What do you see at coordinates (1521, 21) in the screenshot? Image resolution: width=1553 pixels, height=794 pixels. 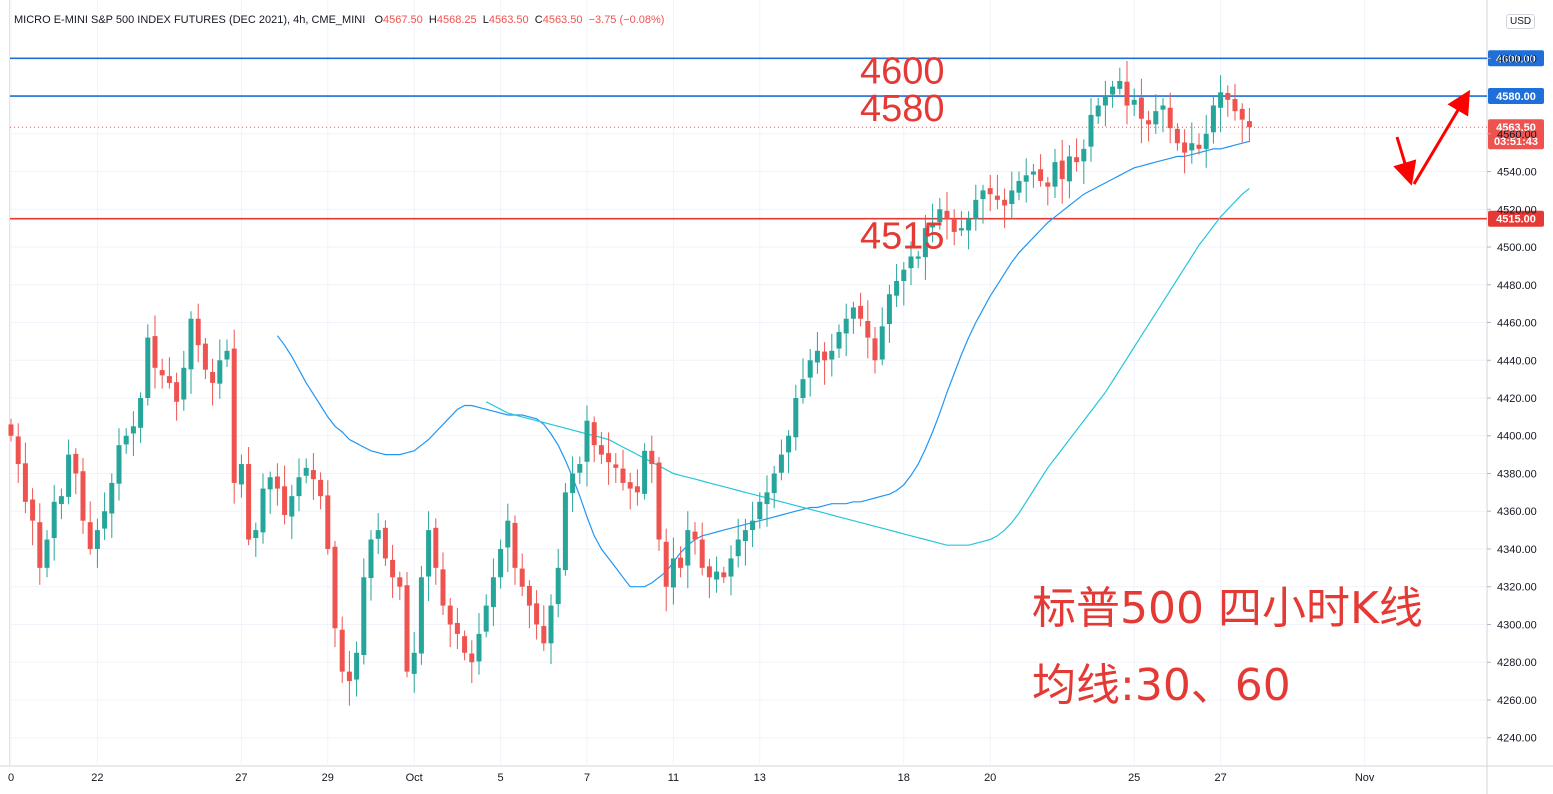 I see `currency-button: USD` at bounding box center [1521, 21].